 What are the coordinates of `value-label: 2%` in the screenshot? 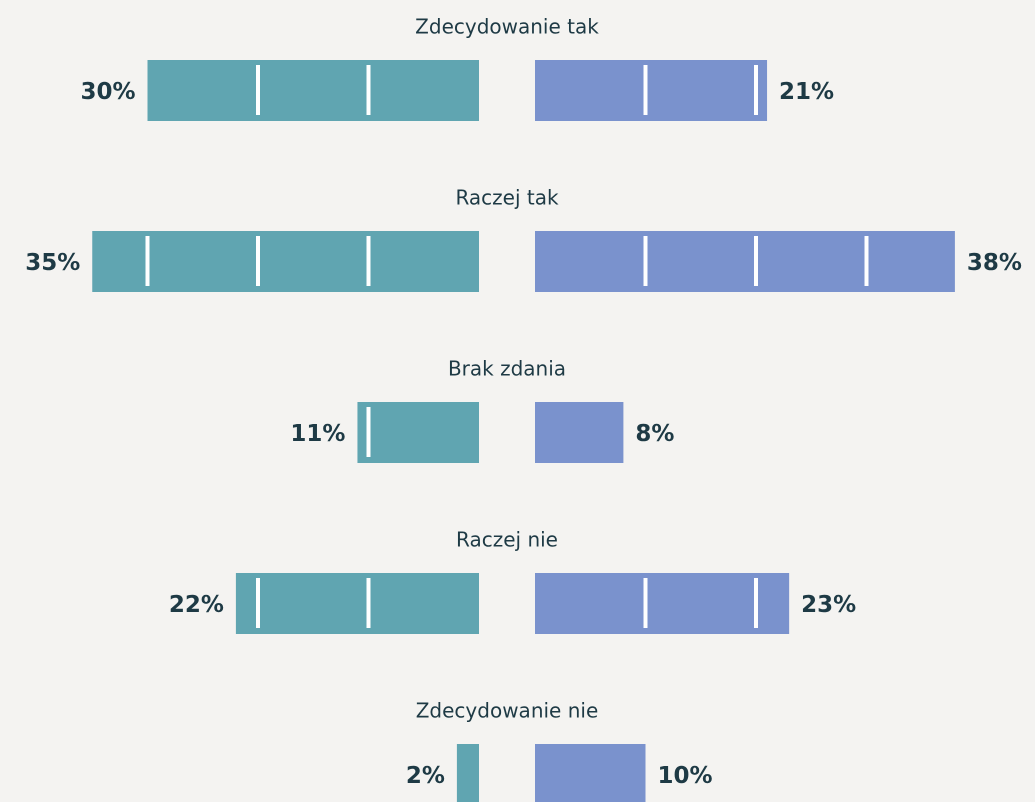 It's located at (425, 776).